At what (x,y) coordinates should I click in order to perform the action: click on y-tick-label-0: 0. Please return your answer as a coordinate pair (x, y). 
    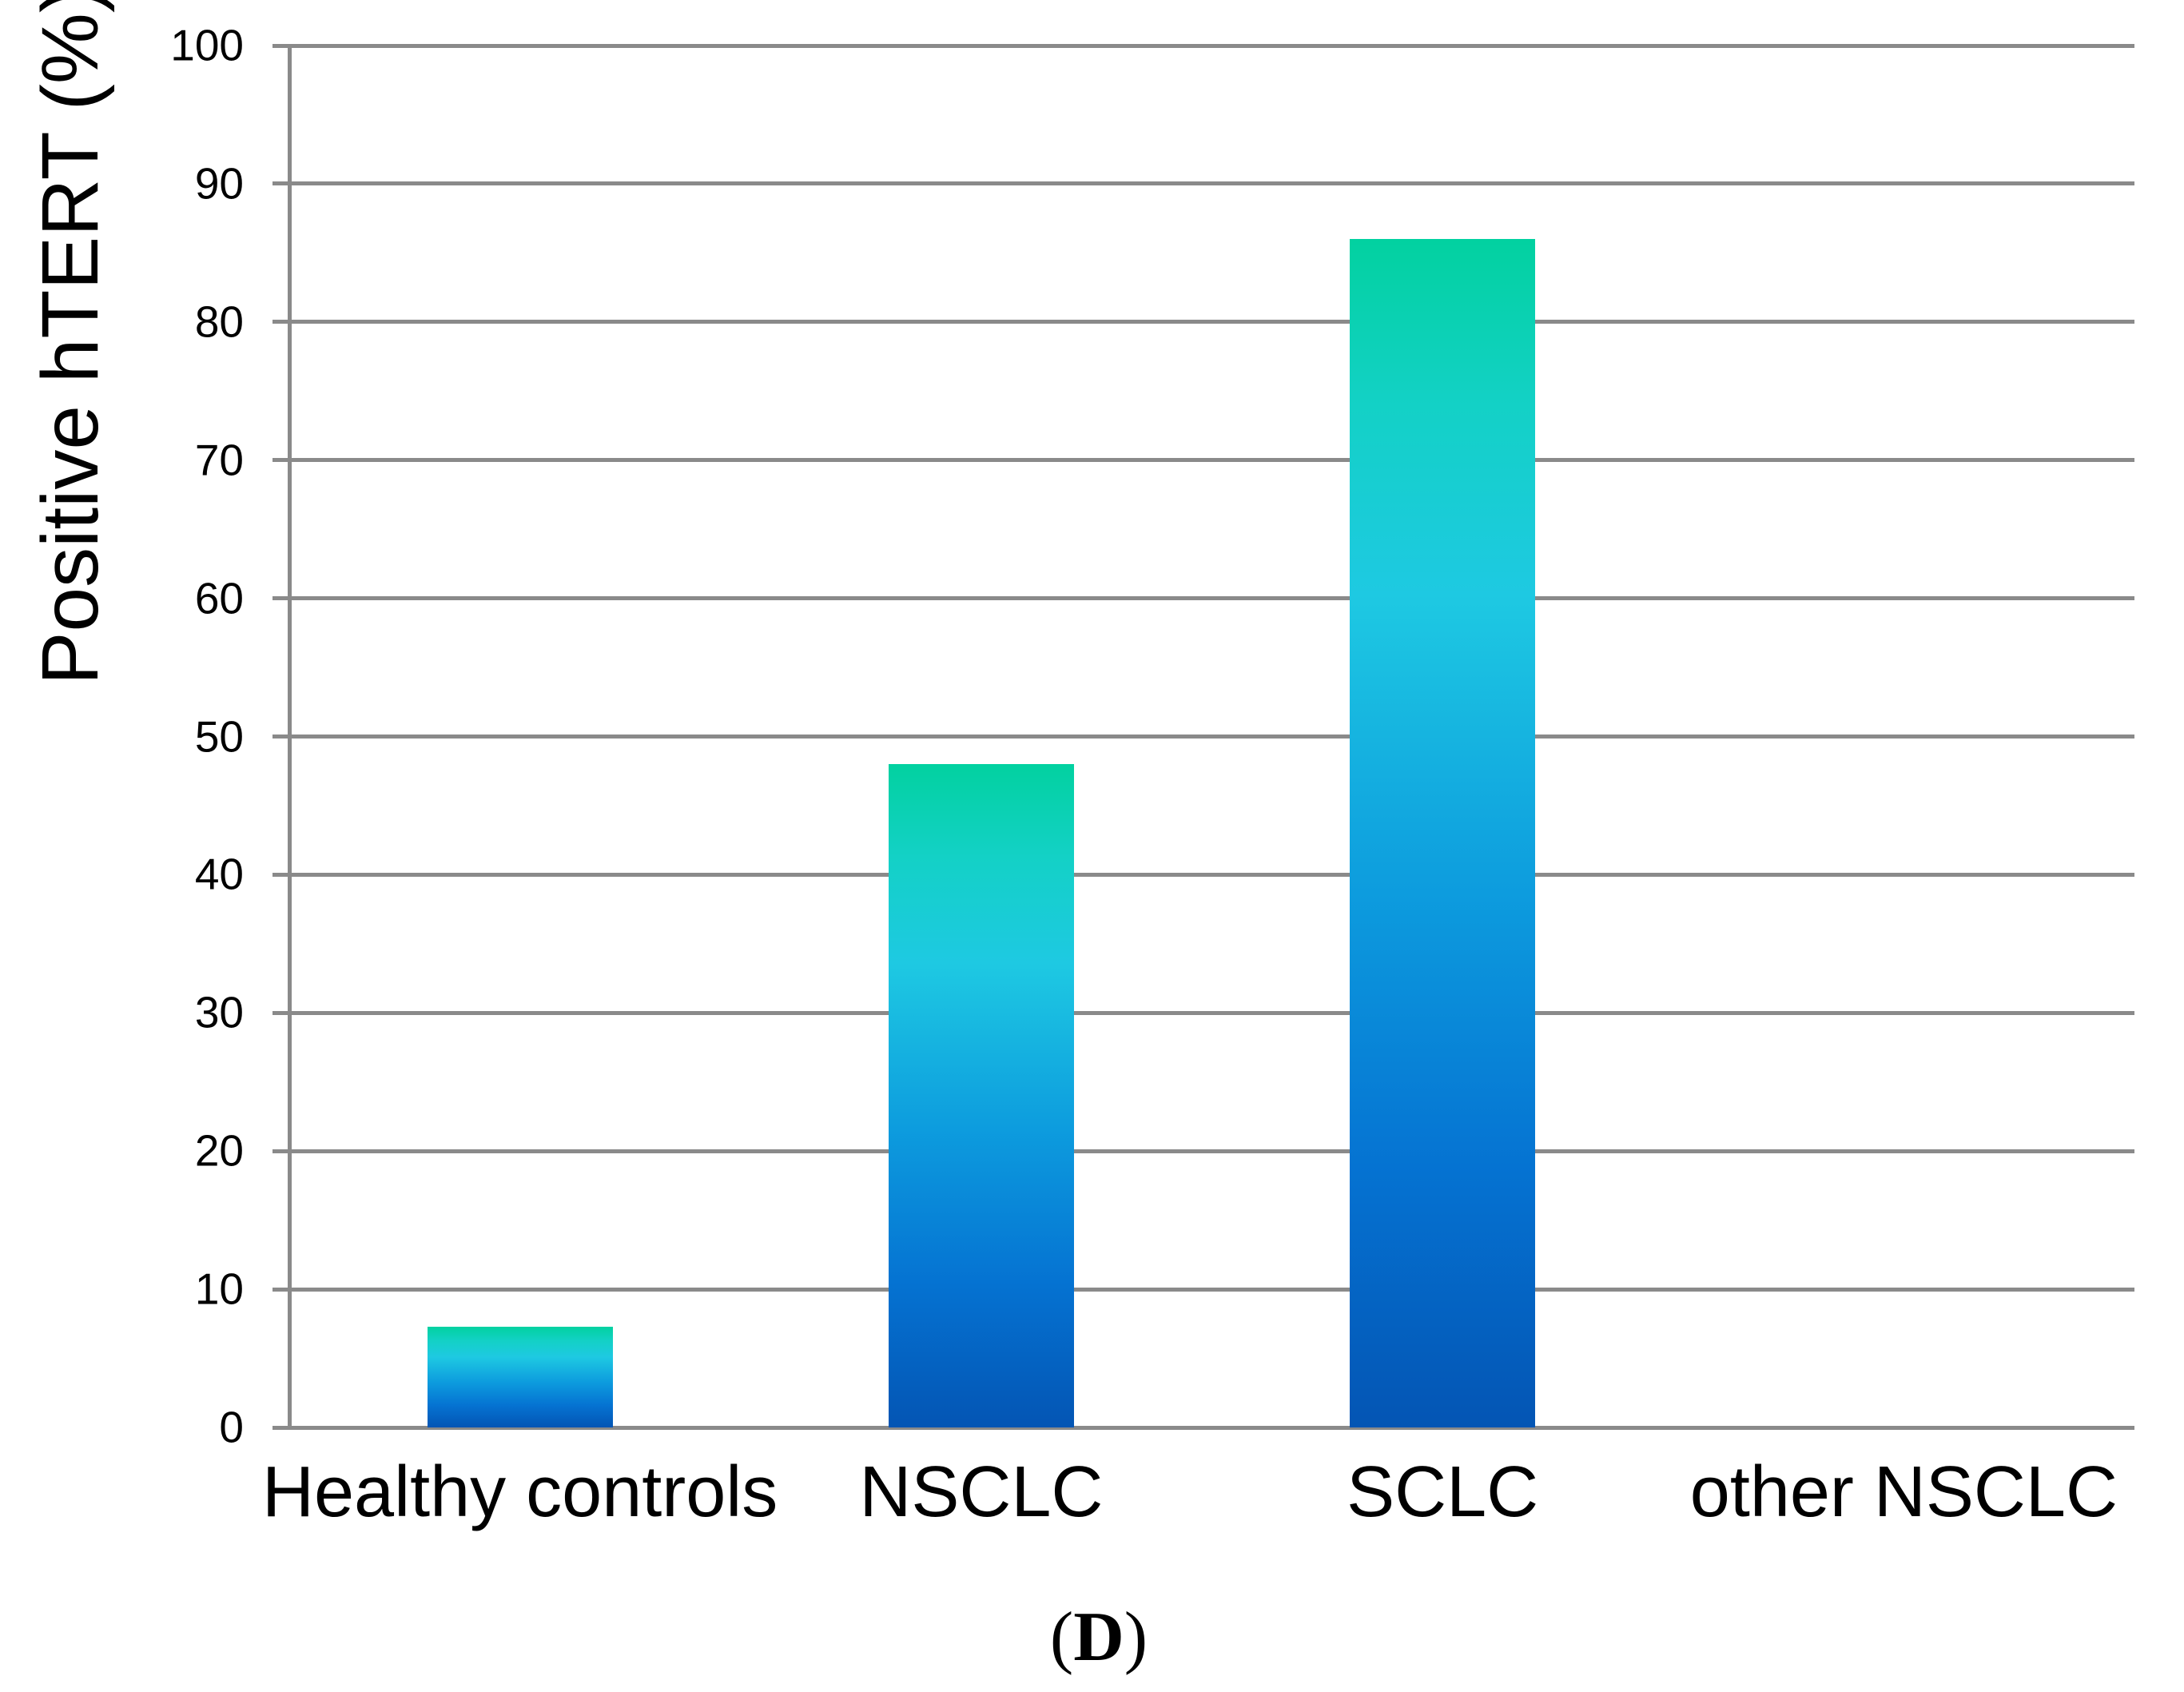
    Looking at the image, I should click on (231, 1427).